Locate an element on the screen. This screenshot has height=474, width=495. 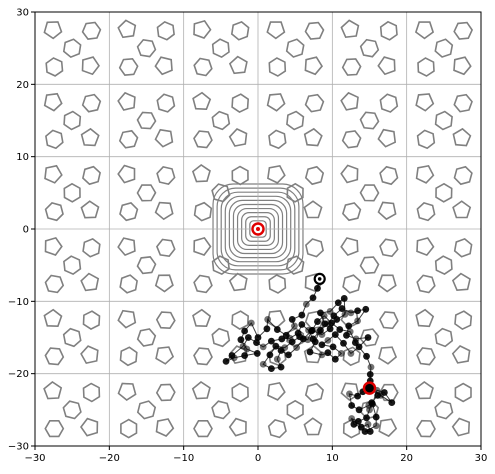
start-marker-dot is located at coordinates (319, 279).